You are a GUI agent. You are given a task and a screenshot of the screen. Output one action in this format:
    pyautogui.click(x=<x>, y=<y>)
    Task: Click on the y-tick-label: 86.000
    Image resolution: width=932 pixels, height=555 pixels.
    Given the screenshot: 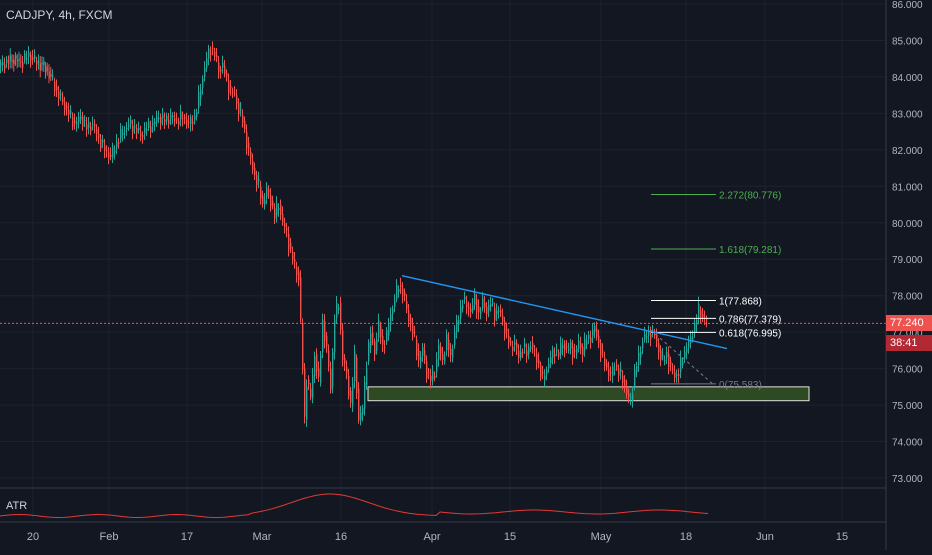 What is the action you would take?
    pyautogui.click(x=907, y=5)
    